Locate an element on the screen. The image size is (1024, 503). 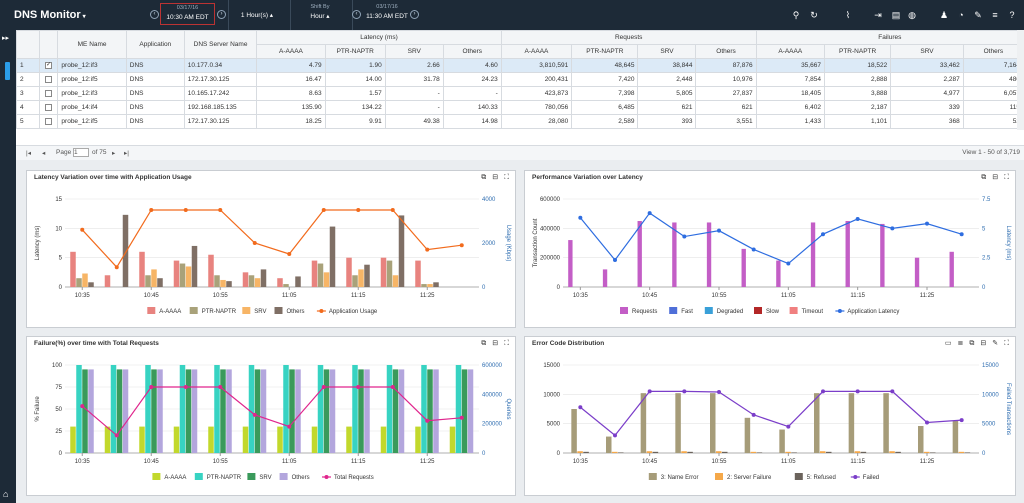
col-dns-server: DNS Server Name is located at coordinates (220, 44).